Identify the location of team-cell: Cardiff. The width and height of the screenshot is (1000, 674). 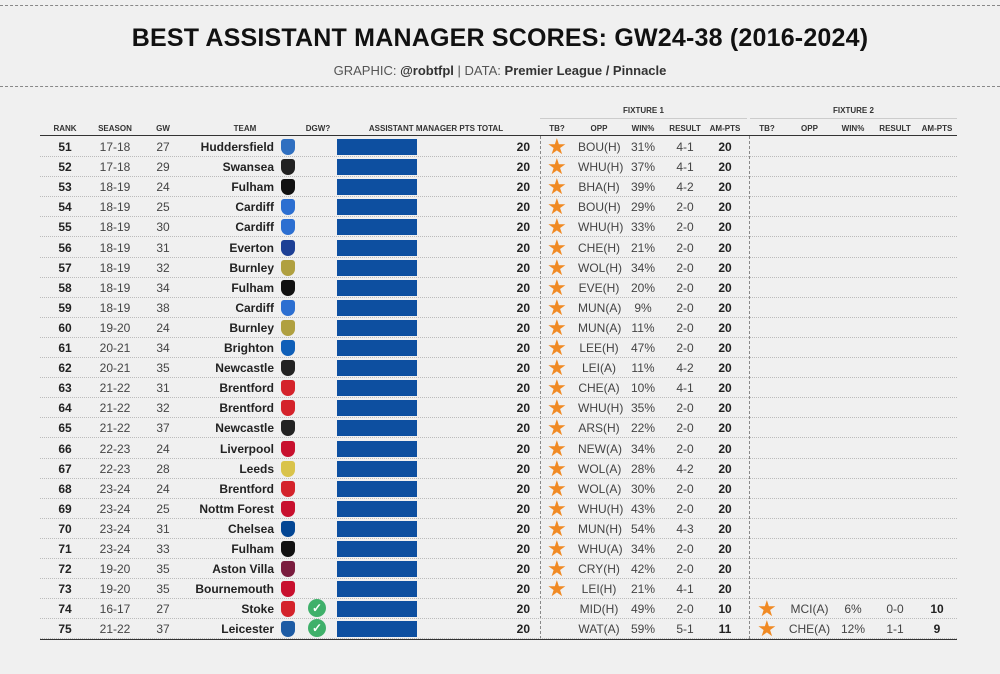
(254, 227).